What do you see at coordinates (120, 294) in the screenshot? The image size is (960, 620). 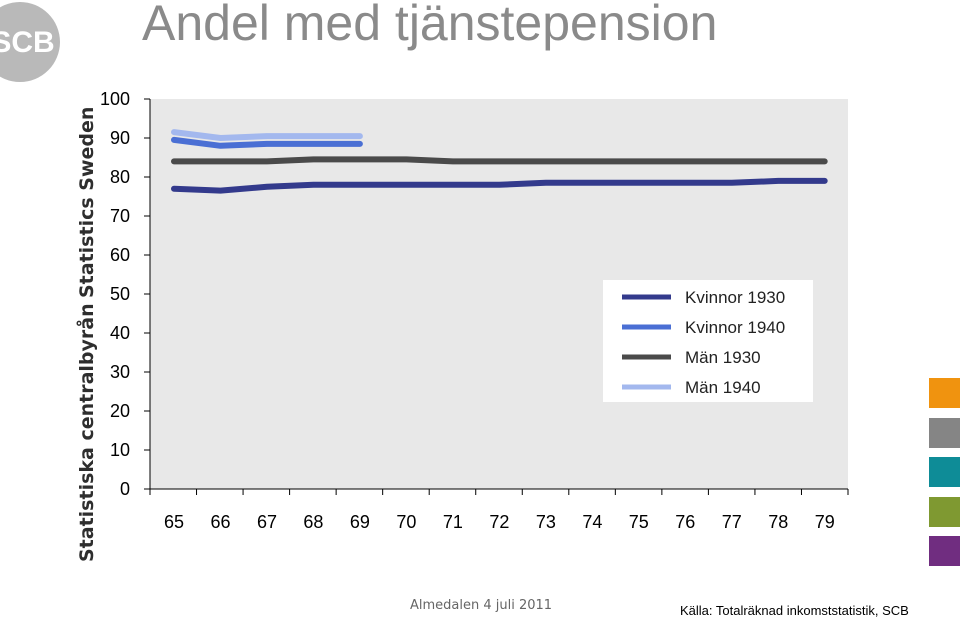 I see `y-tick-label: 50` at bounding box center [120, 294].